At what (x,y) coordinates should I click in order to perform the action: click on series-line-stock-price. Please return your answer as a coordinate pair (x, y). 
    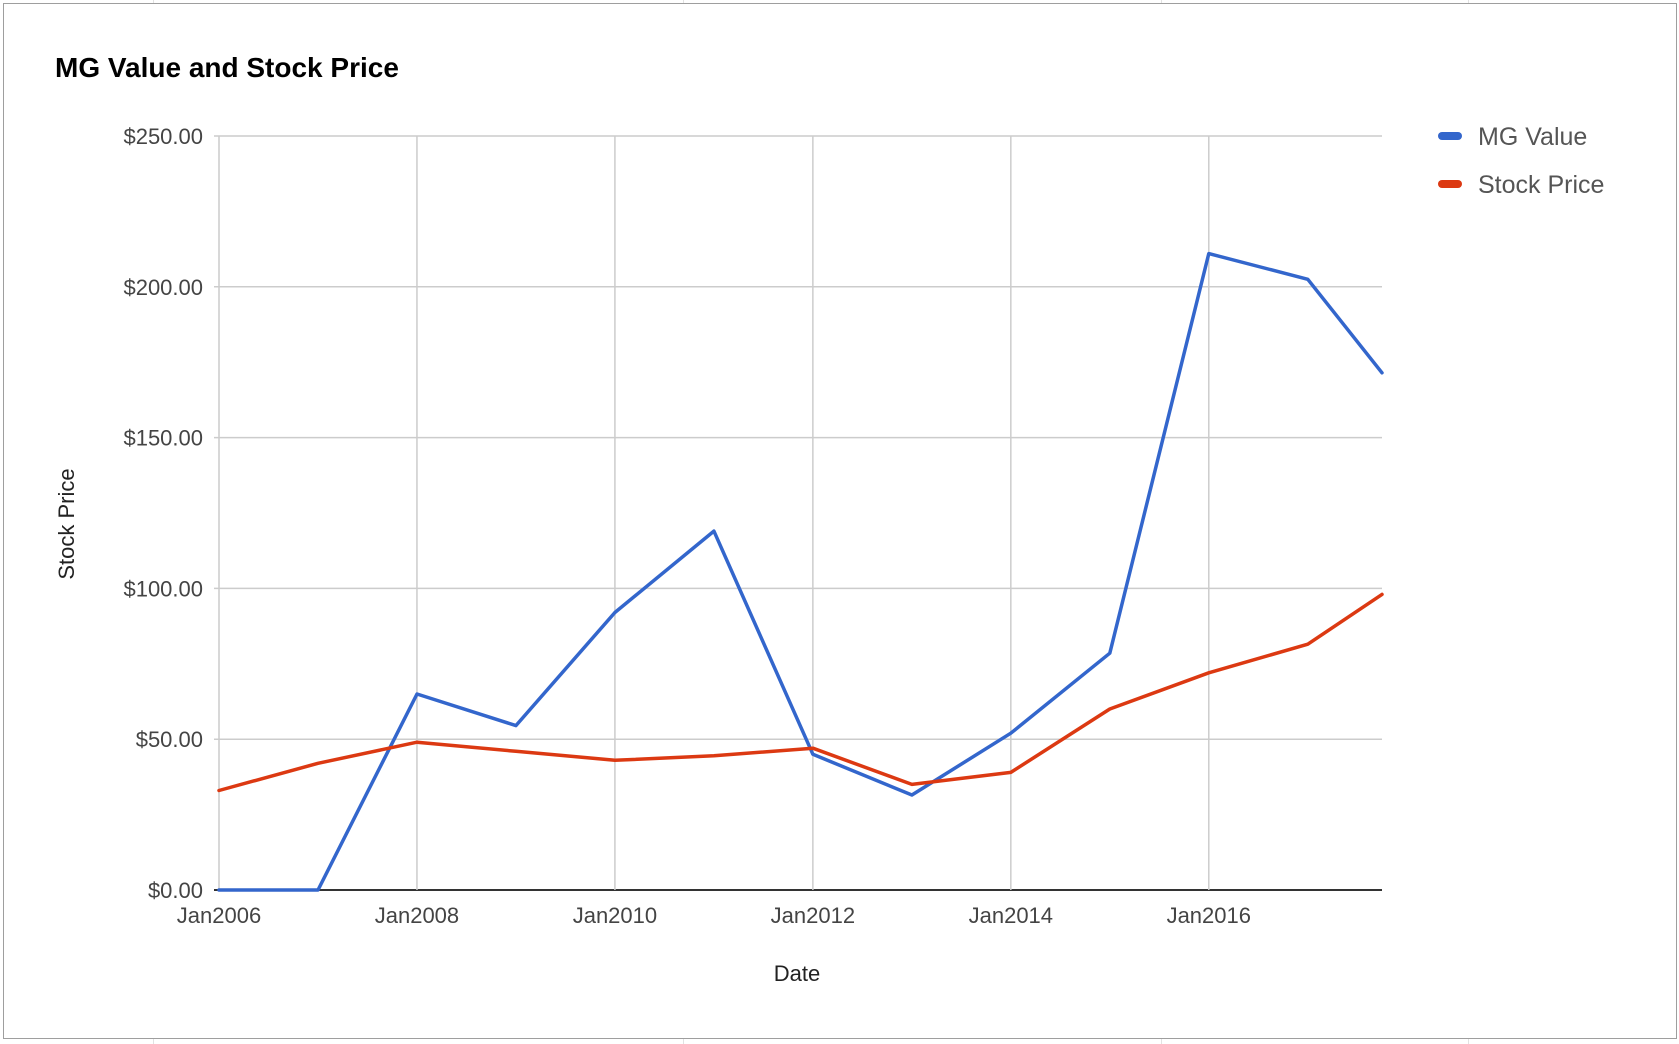
    Looking at the image, I should click on (800, 692).